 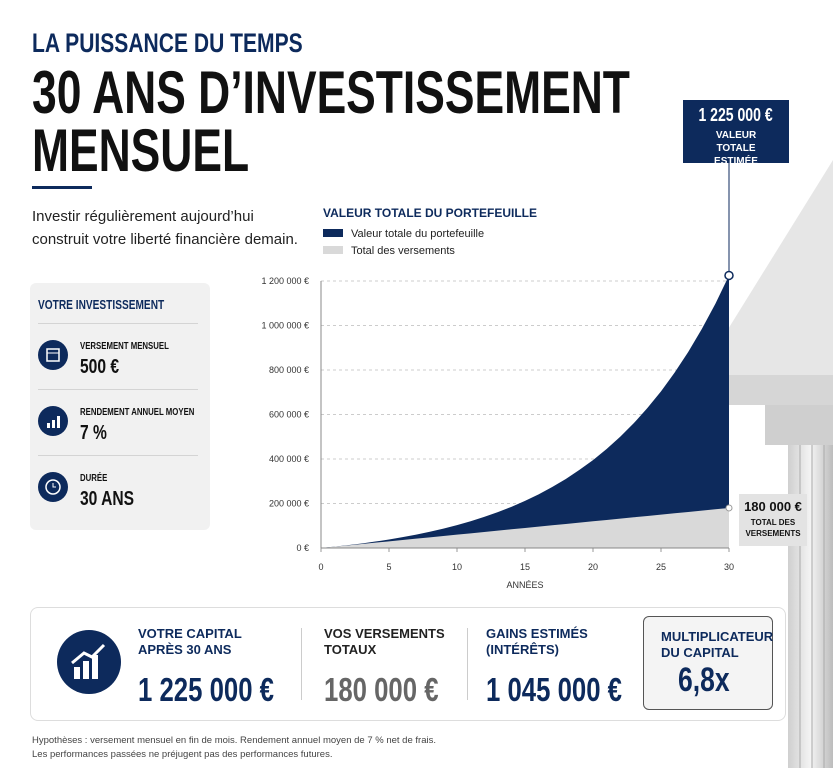 I want to click on summary-item: GAINS ESTIMÉS (INTÉRÊTS) 1 045 000 €, so click(x=561, y=666).